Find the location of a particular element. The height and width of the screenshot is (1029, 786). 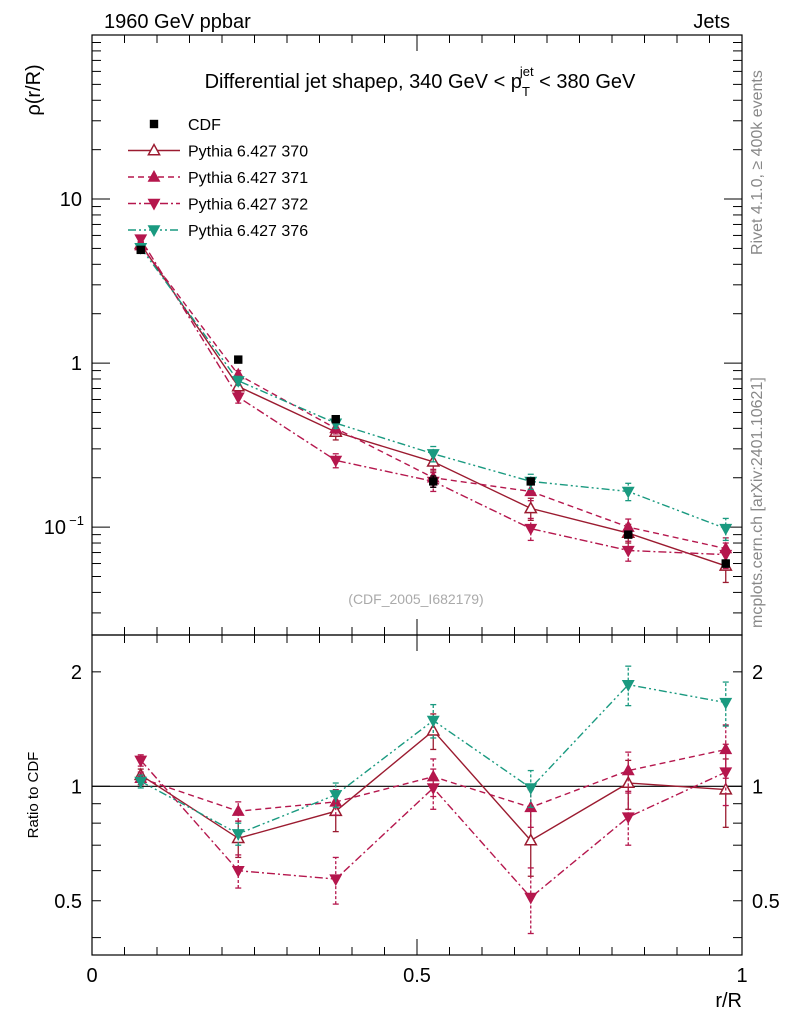

y-tick-label-sup: −1 is located at coordinates (76, 520).